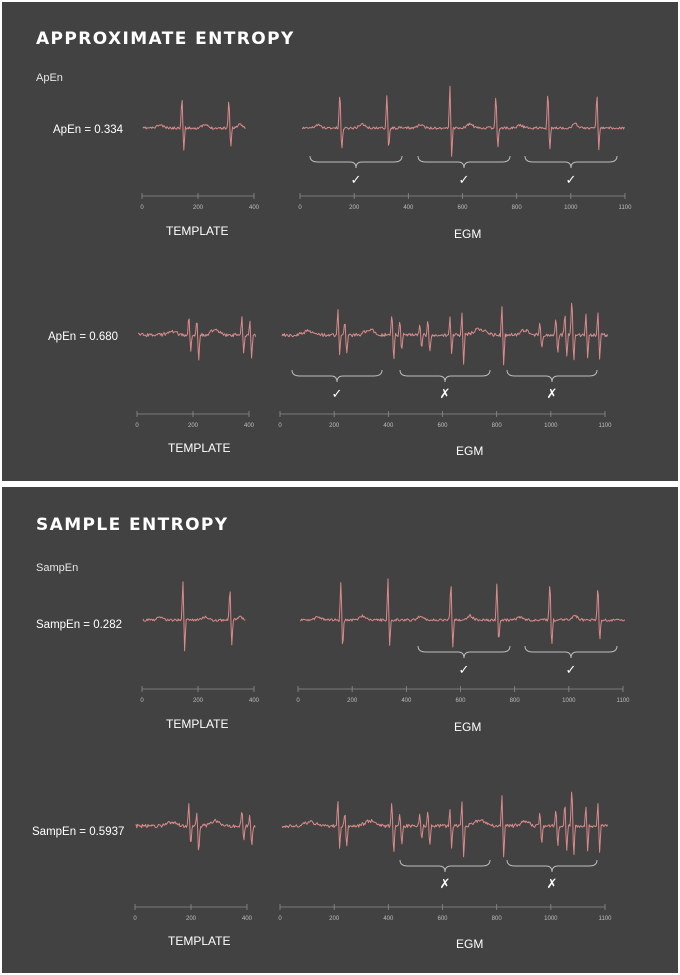 The height and width of the screenshot is (975, 680). I want to click on row-label: SampEn = 0.5937, so click(78, 832).